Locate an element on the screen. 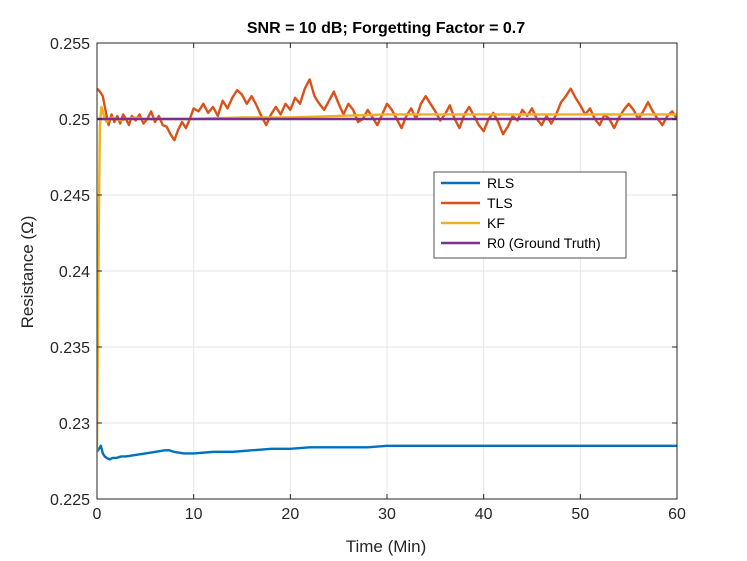 This screenshot has height=561, width=747. legend-label-r0-ground-truth: R0 (Ground Truth) is located at coordinates (544, 243).